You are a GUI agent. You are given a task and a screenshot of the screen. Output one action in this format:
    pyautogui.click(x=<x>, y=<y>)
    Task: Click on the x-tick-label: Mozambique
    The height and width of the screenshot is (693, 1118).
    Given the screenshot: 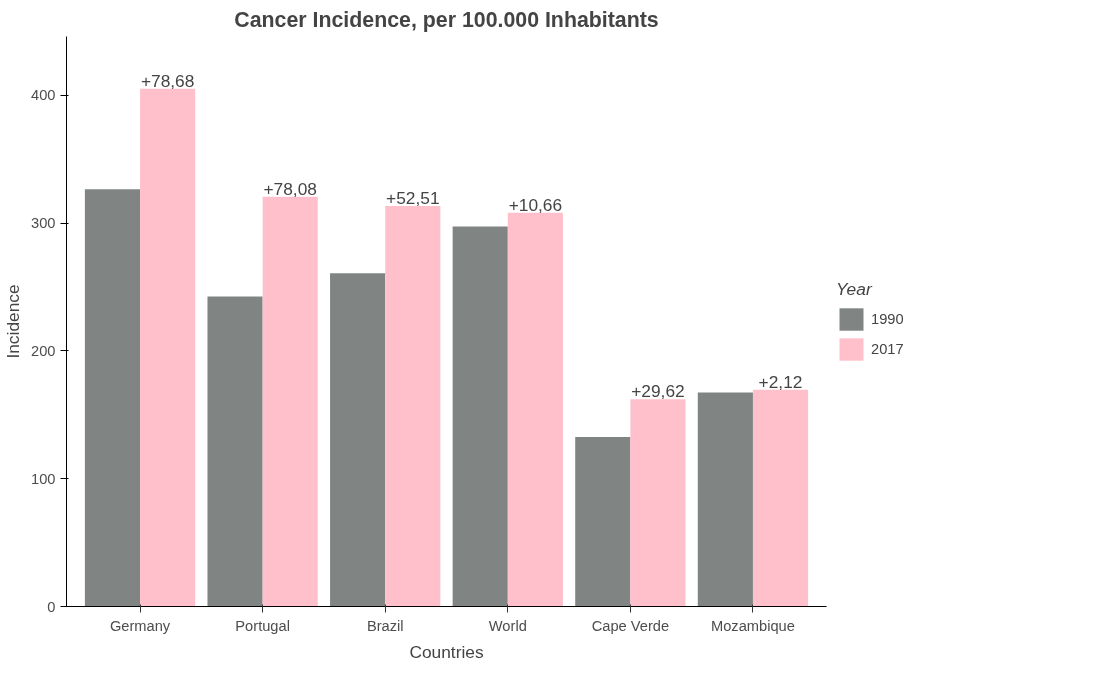 What is the action you would take?
    pyautogui.click(x=753, y=625)
    